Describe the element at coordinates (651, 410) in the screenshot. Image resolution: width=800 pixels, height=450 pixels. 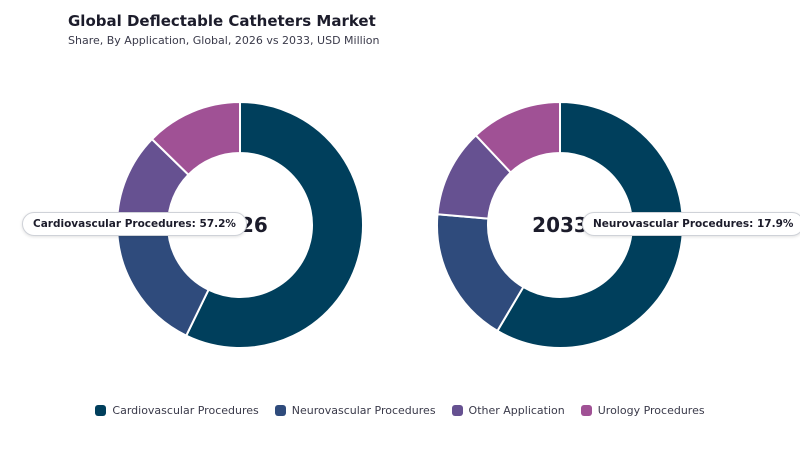
I see `legend-label: Urology Procedures` at that location.